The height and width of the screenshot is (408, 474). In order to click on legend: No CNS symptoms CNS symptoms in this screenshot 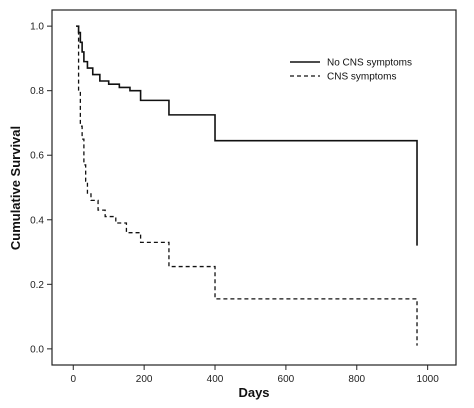, I will do `click(351, 70)`.